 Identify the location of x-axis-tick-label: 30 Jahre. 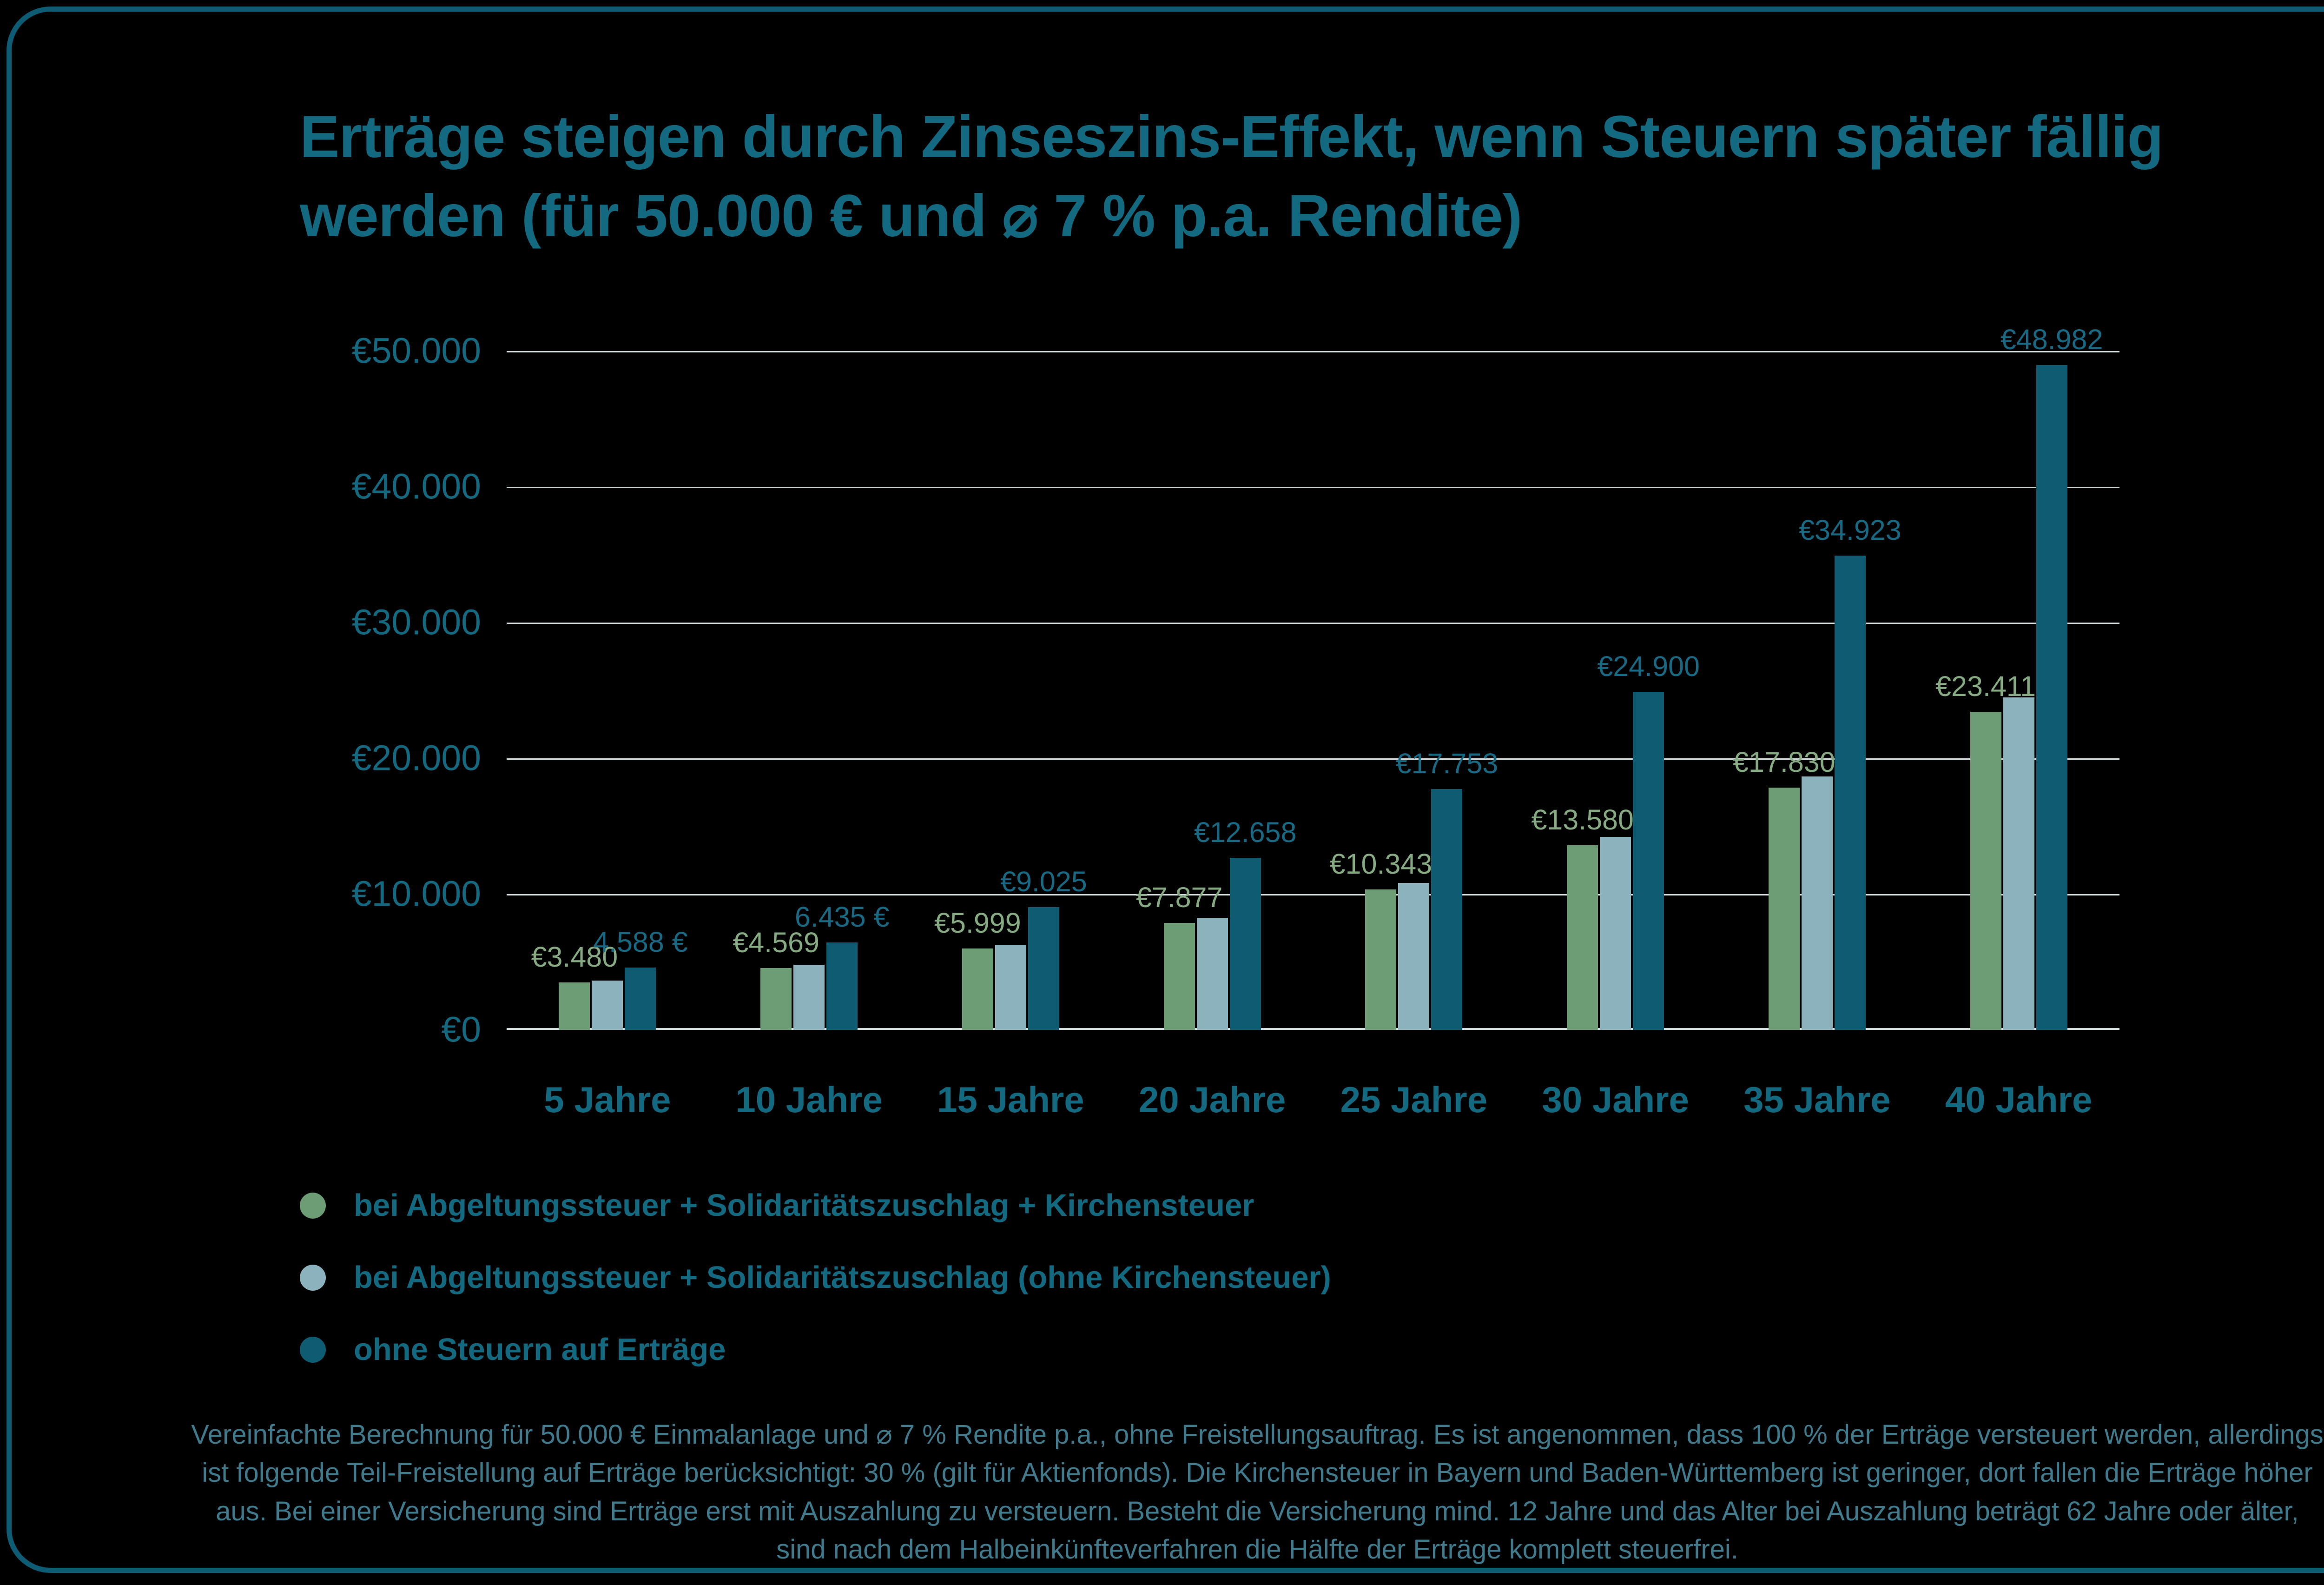
(1615, 1099).